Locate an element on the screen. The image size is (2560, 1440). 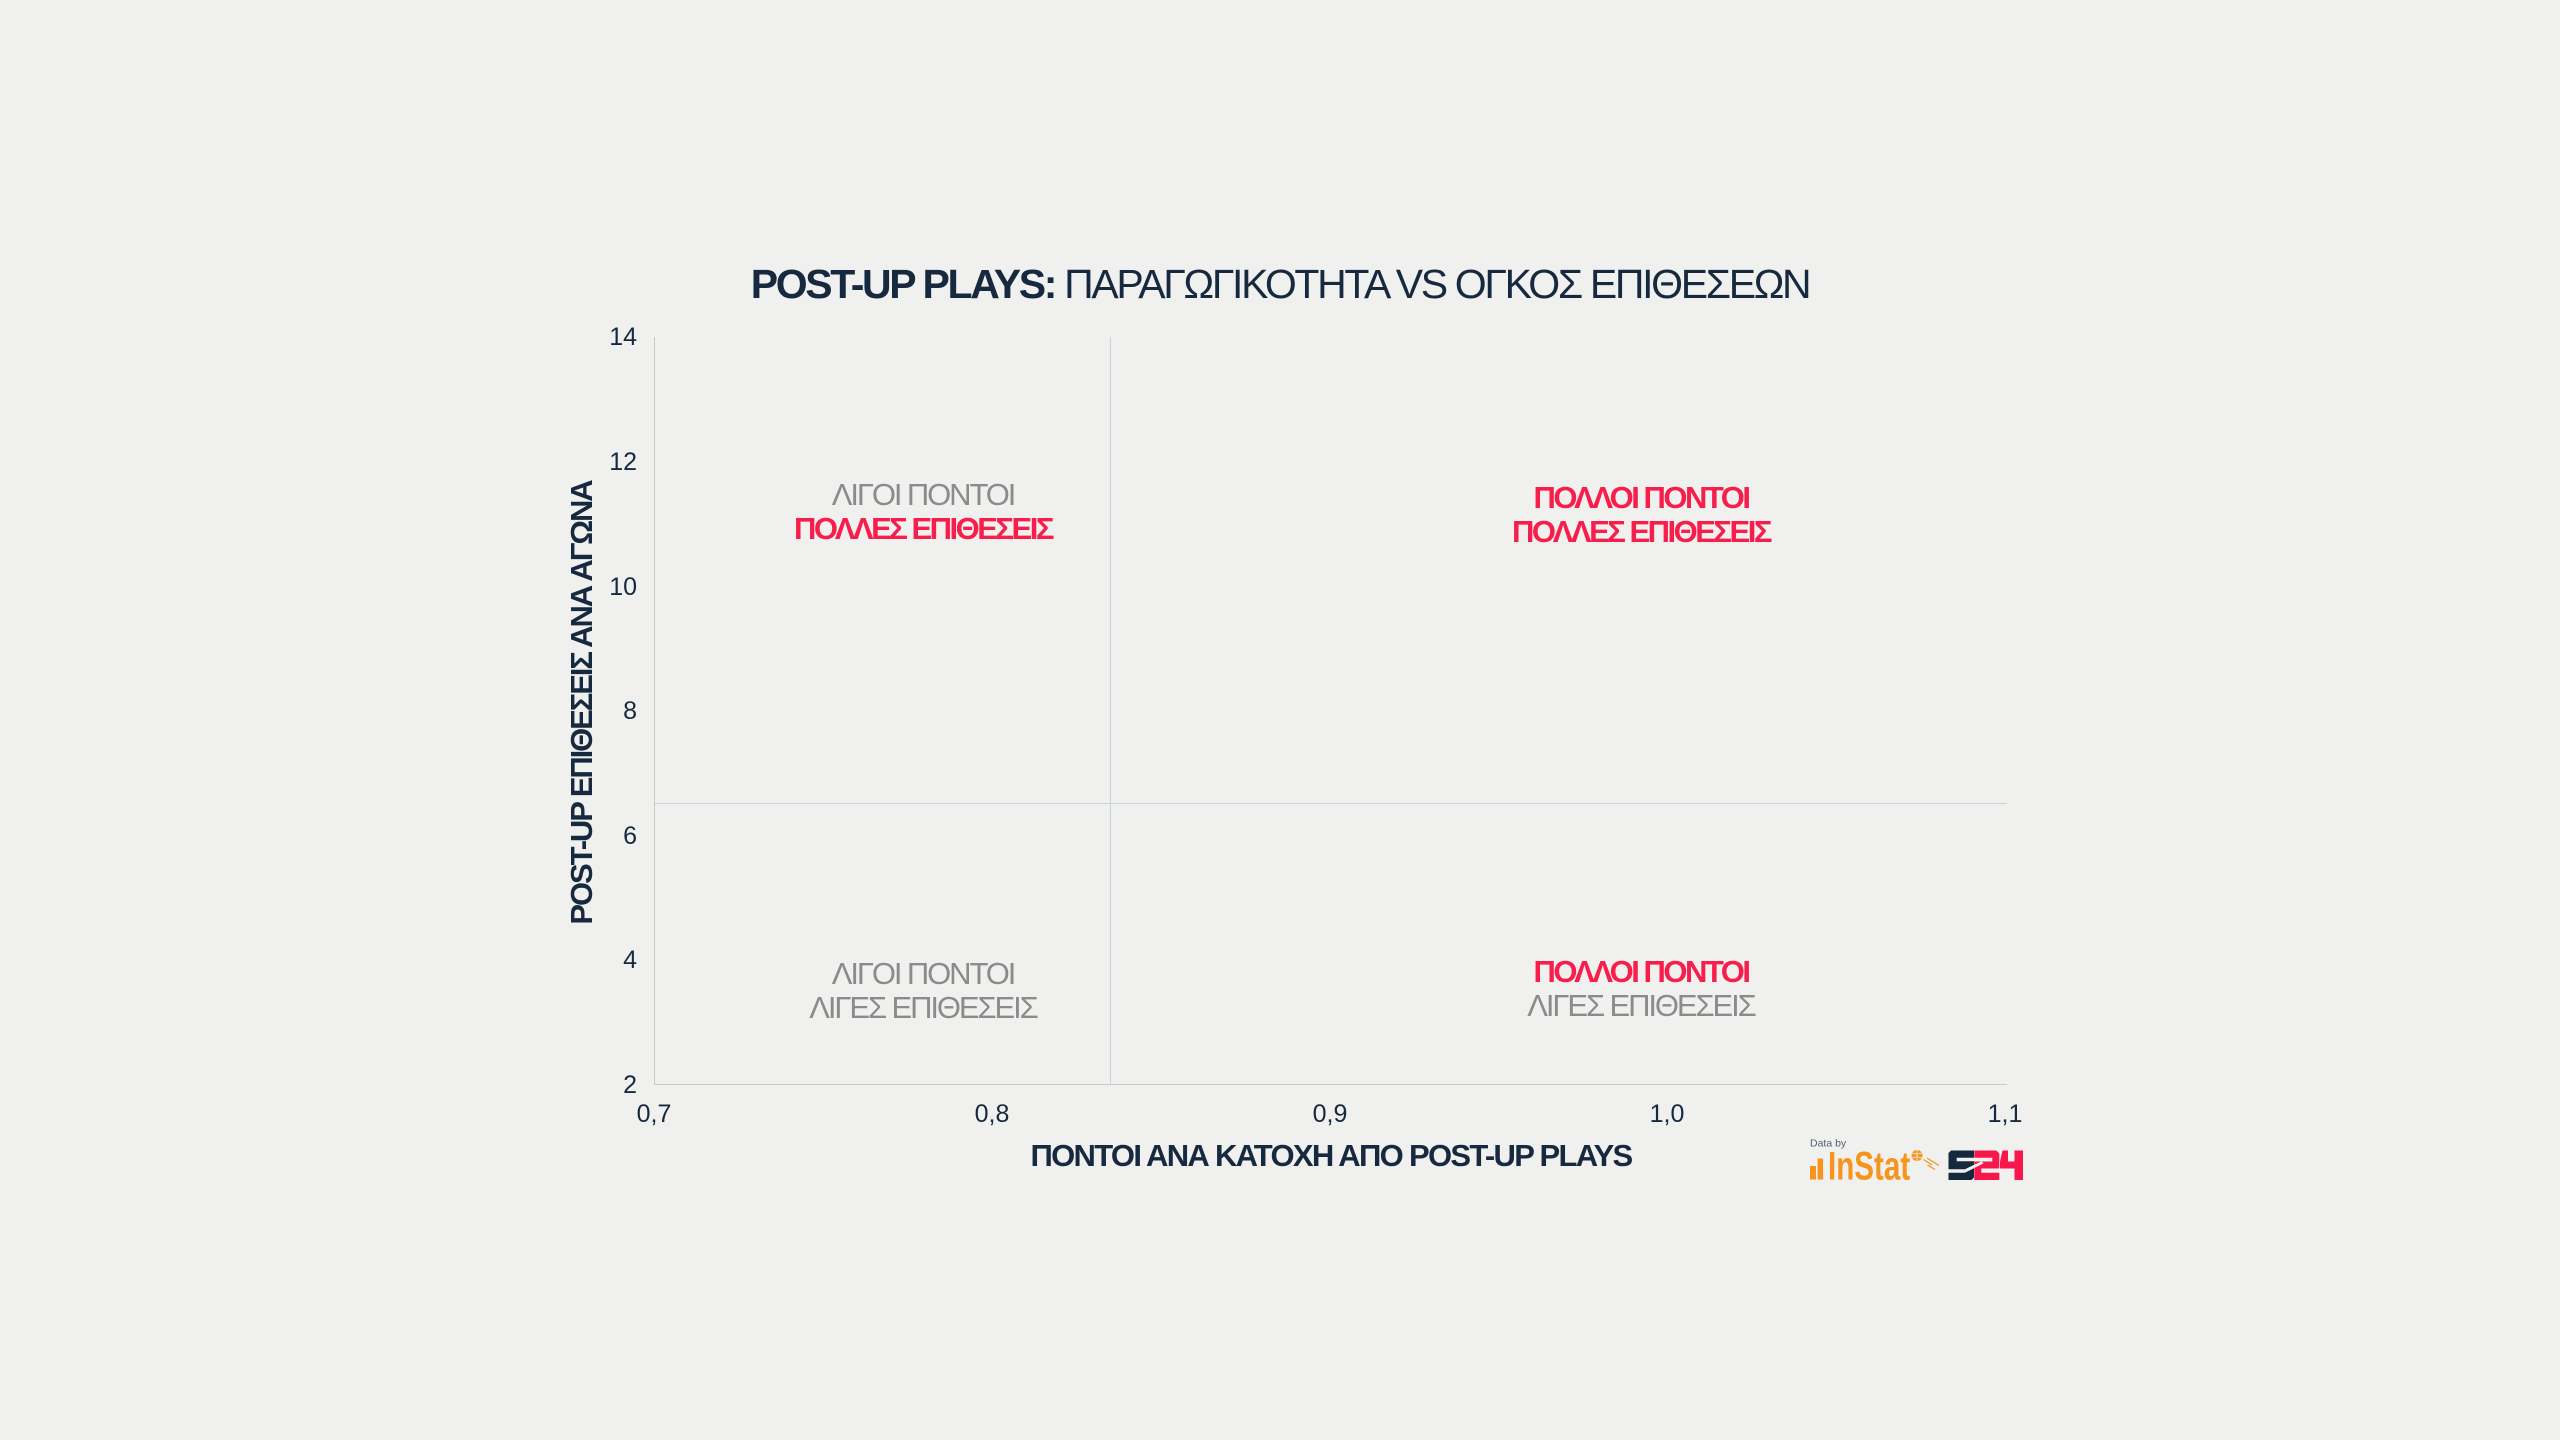
svg-text: InStat is located at coordinates (1869, 1166).